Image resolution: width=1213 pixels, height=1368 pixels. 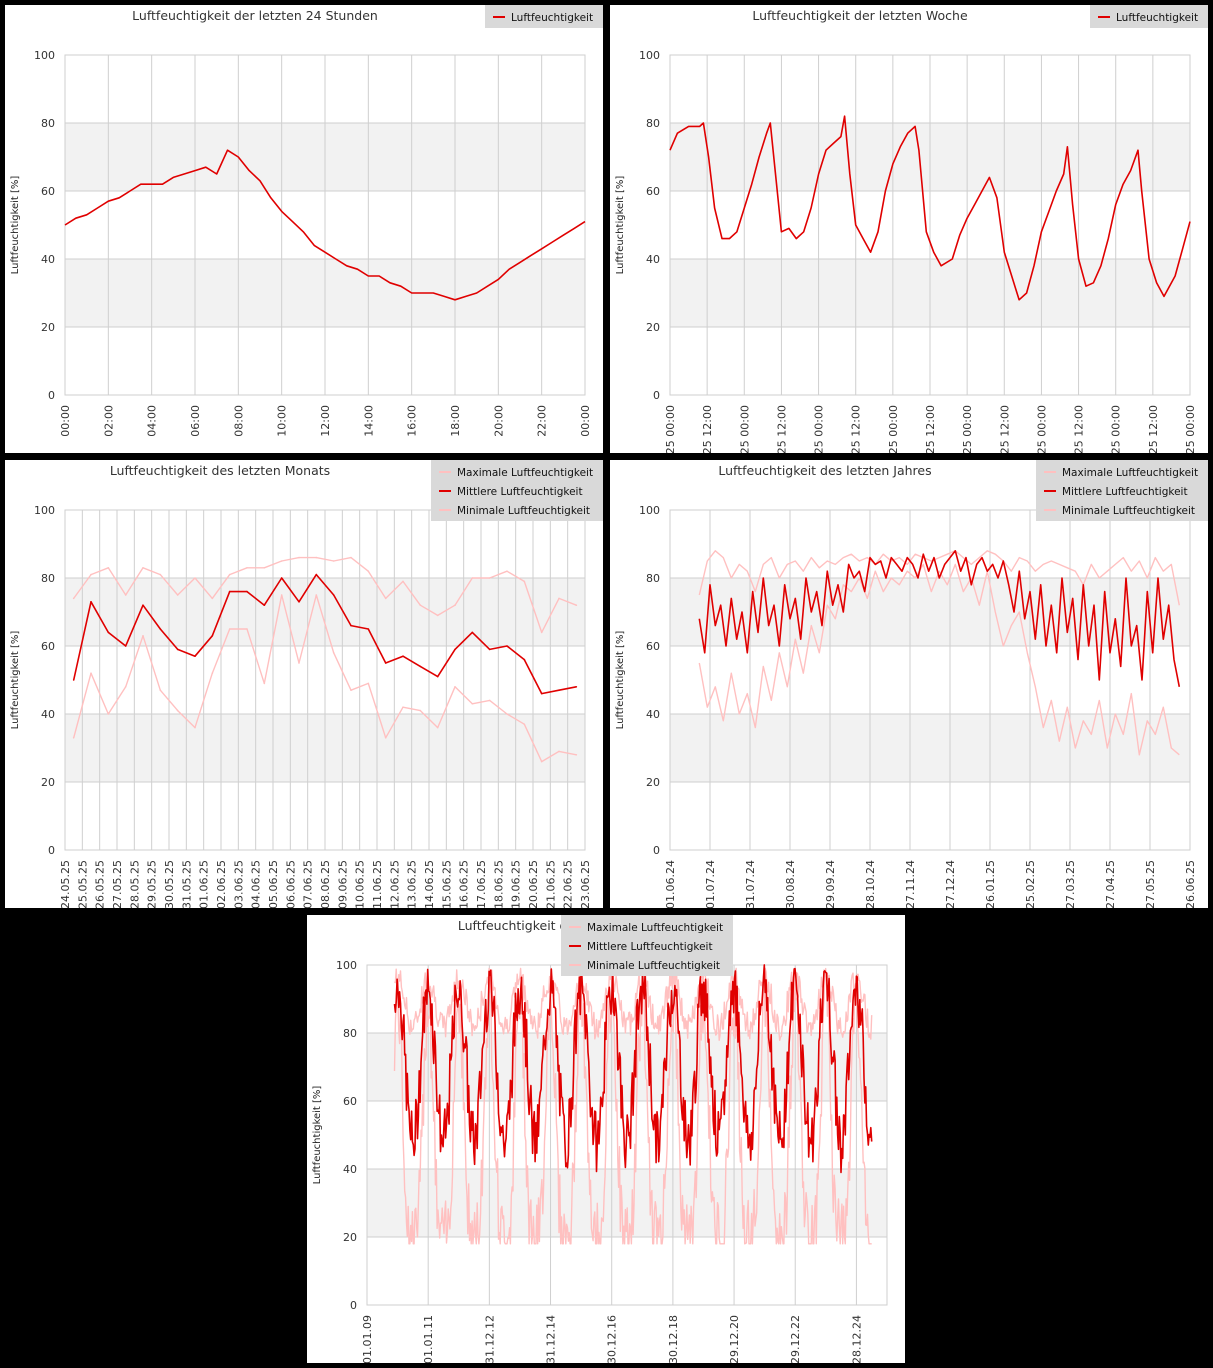 I want to click on x-tick-label: 30.12.16, so click(x=612, y=1339).